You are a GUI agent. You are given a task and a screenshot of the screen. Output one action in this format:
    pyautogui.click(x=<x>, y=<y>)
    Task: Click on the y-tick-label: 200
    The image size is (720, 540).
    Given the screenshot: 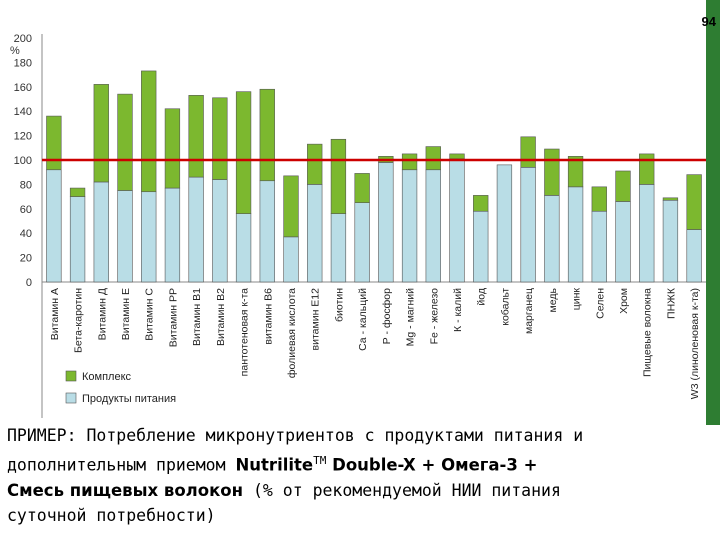 What is the action you would take?
    pyautogui.click(x=23, y=39)
    